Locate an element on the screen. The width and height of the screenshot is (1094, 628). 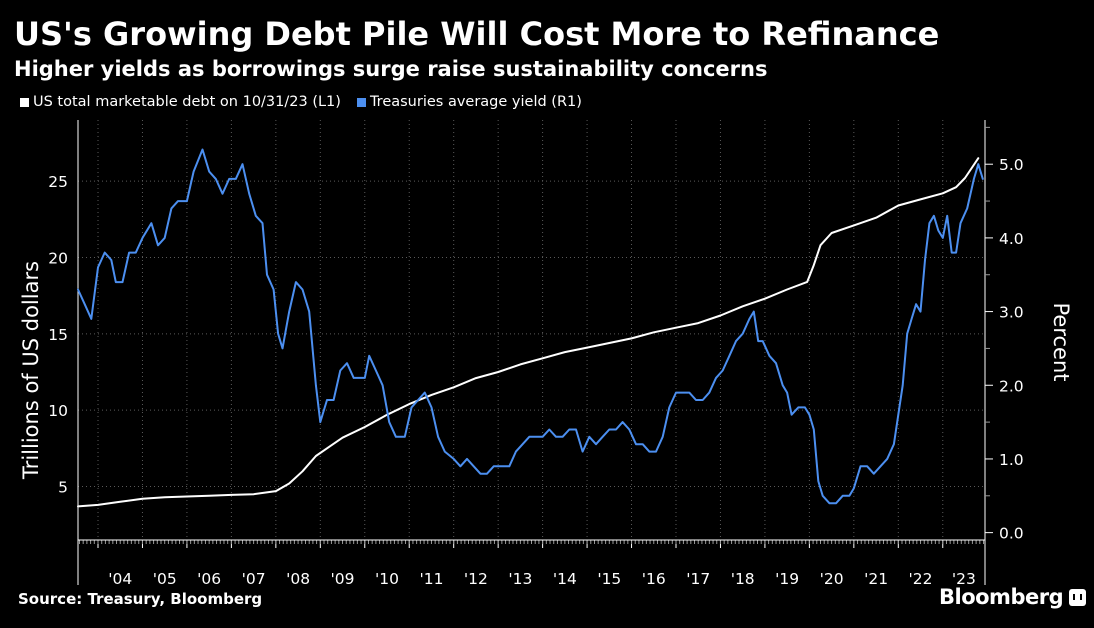
source-note: Source: Treasury, Bloomberg is located at coordinates (140, 599).